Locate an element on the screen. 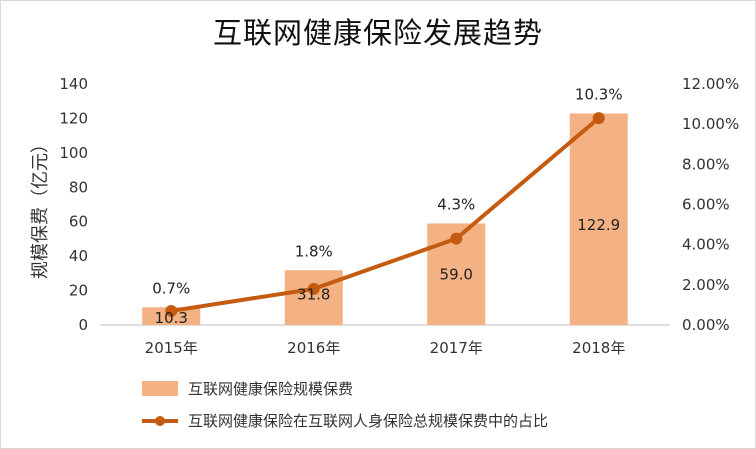 The height and width of the screenshot is (449, 756). x-tick-label: 2015年 is located at coordinates (171, 348).